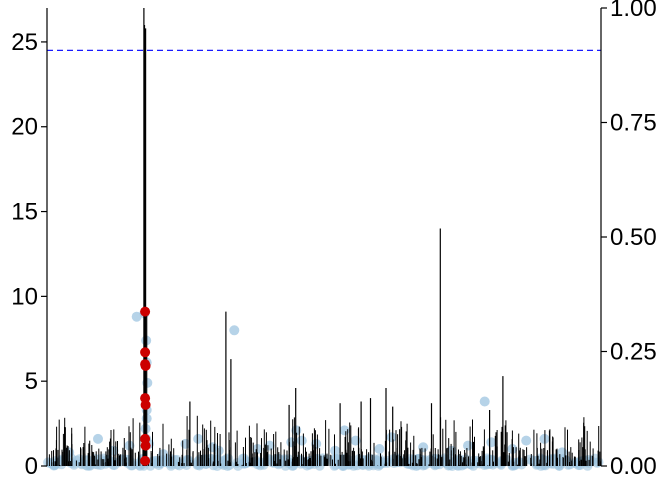 The height and width of the screenshot is (480, 672). Describe the element at coordinates (24, 212) in the screenshot. I see `left-tick-label: 15` at that location.